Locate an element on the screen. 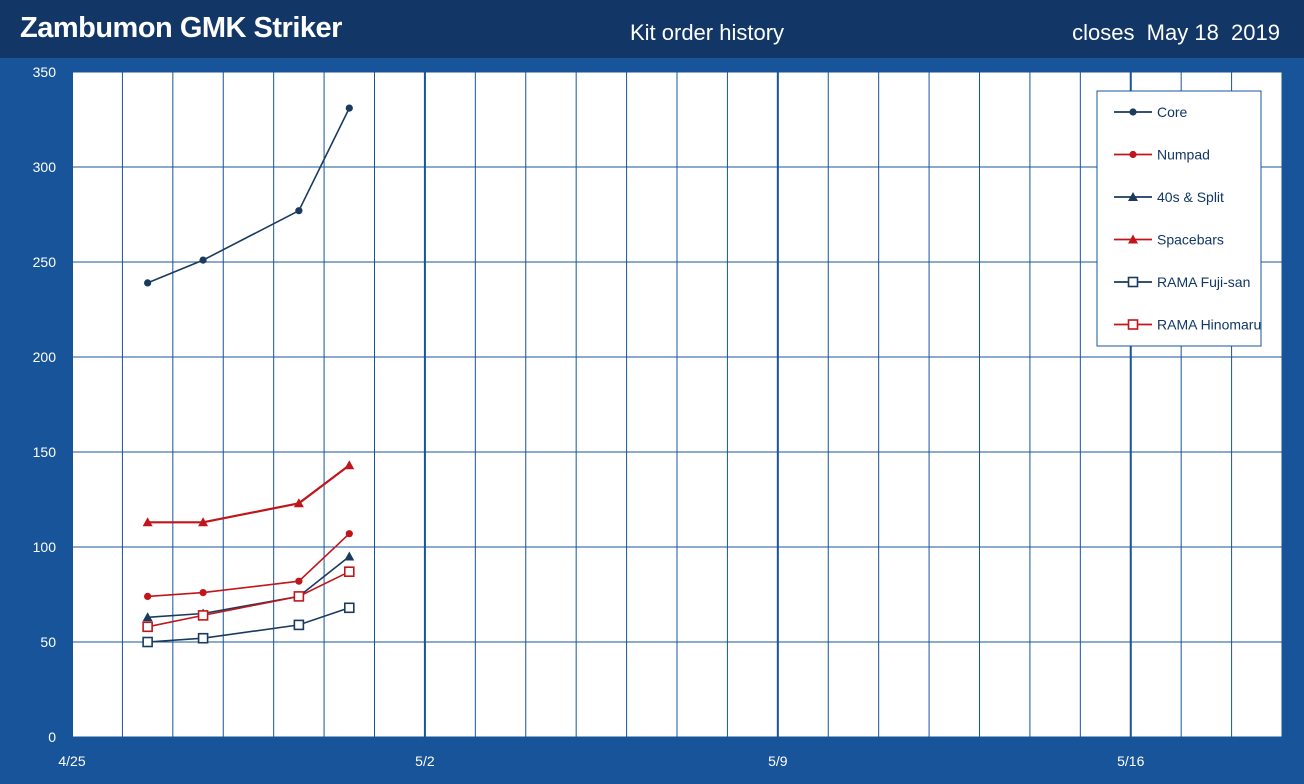 This screenshot has width=1304, height=784. y-tick-label: 250 is located at coordinates (45, 262).